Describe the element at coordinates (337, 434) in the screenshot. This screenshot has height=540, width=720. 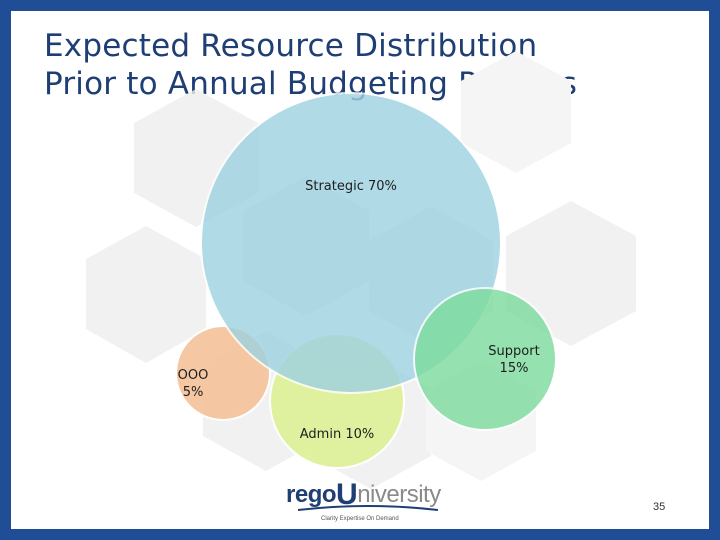
I see `label-admin: Admin 10%` at that location.